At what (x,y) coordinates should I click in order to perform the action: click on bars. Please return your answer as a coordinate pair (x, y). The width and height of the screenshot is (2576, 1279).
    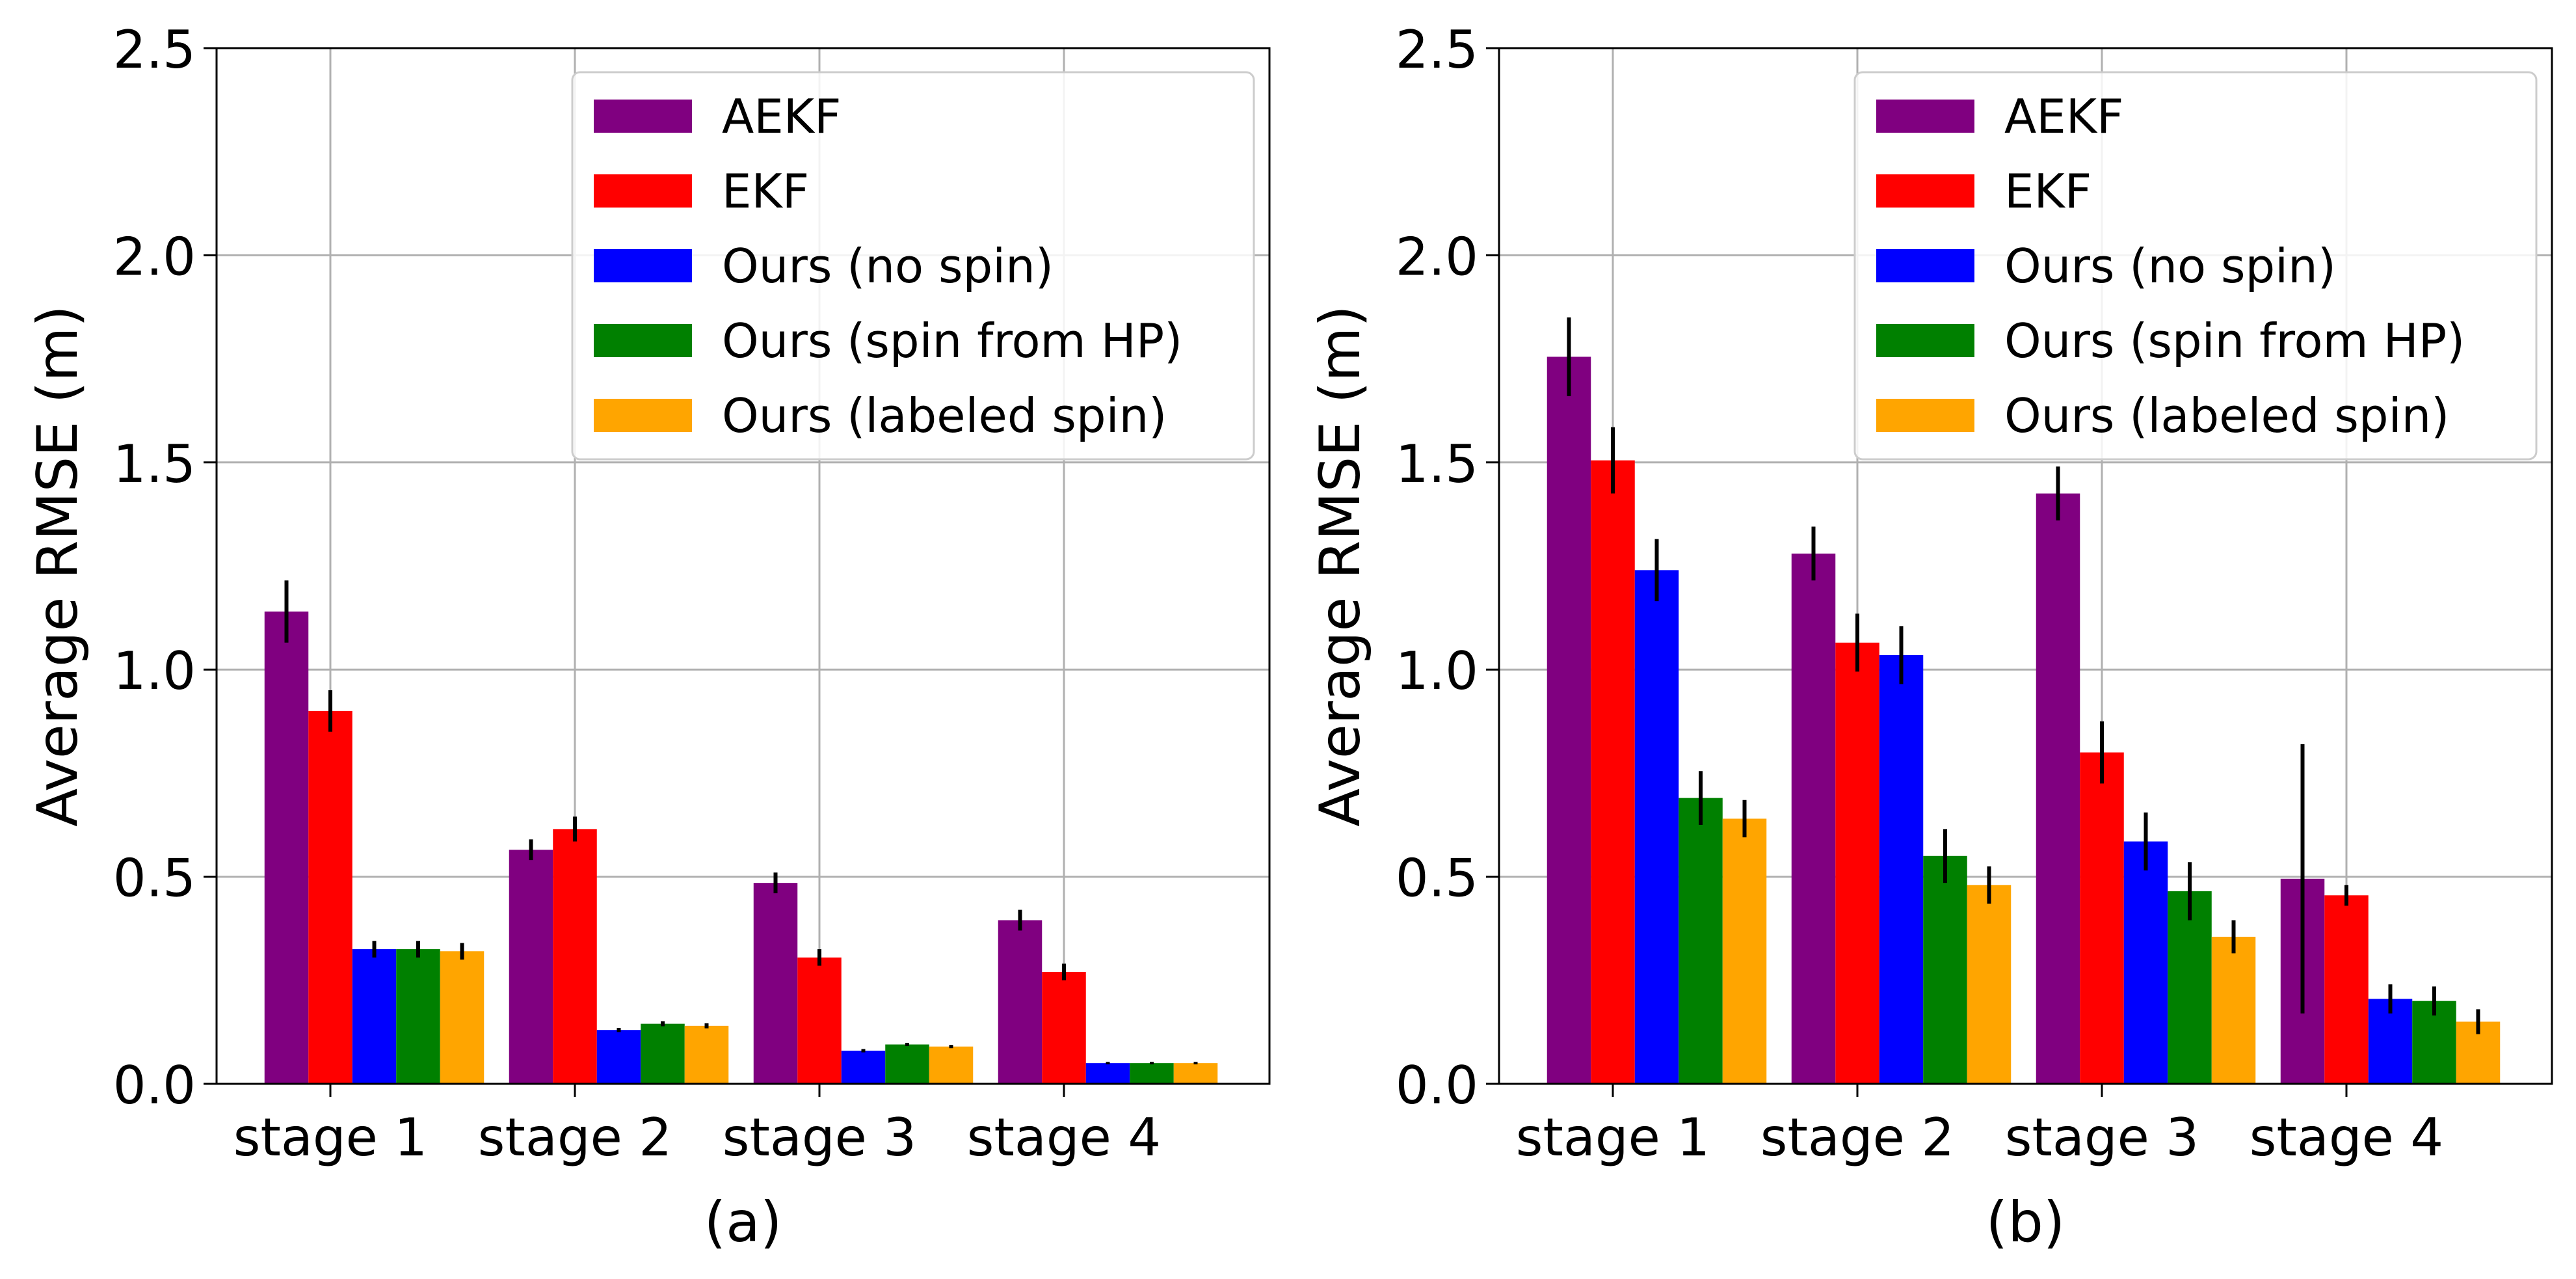
    Looking at the image, I should click on (741, 848).